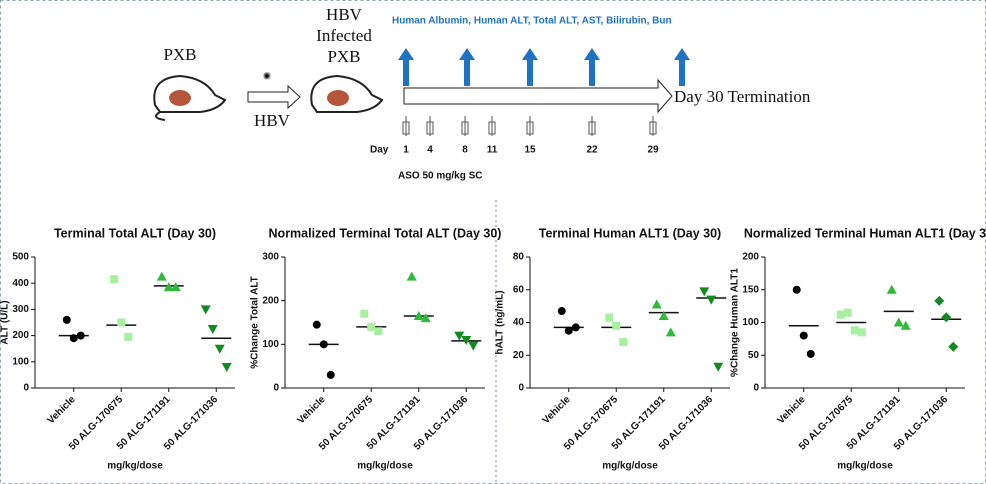  I want to click on y-tick-label: 400, so click(20, 283).